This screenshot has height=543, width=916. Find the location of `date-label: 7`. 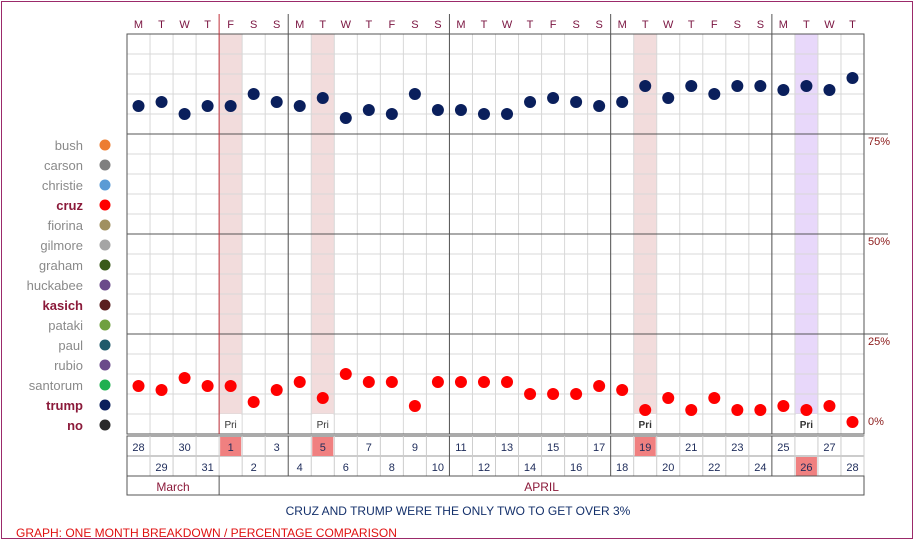

date-label: 7 is located at coordinates (369, 448).